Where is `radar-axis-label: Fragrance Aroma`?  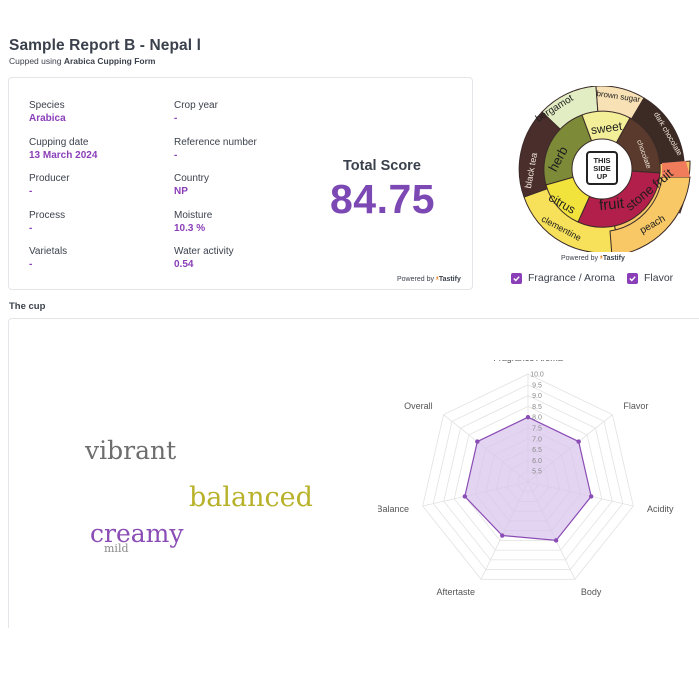
radar-axis-label: Fragrance Aroma is located at coordinates (528, 361).